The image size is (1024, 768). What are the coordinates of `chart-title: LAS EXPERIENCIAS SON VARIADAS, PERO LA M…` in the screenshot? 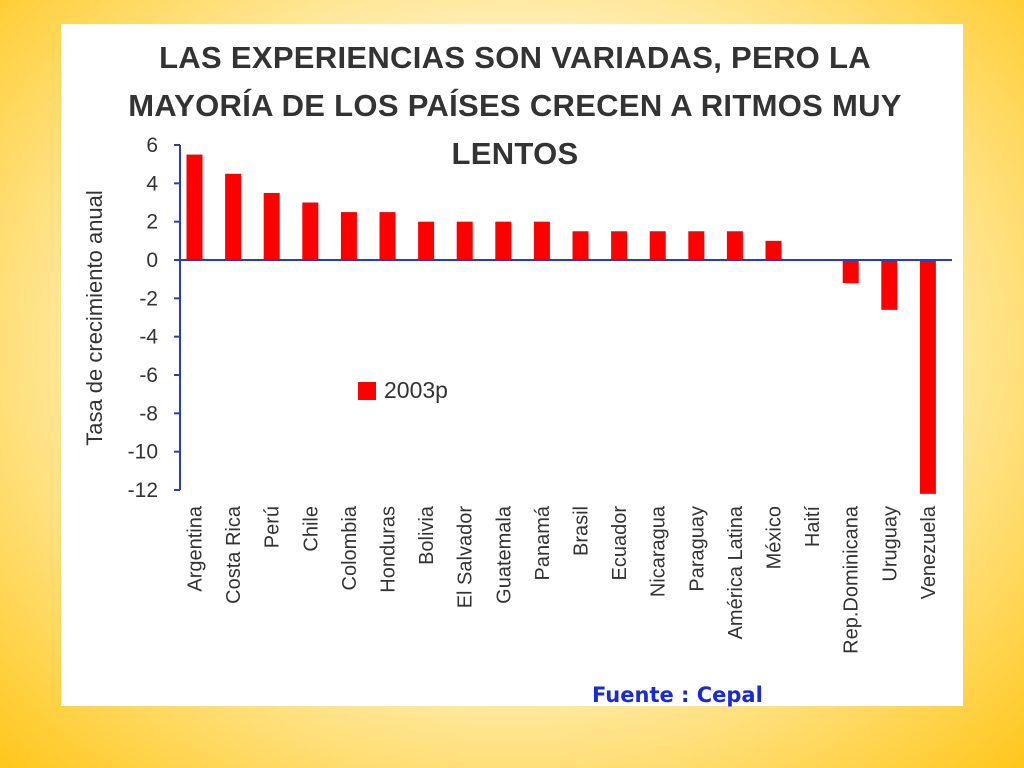 It's located at (515, 105).